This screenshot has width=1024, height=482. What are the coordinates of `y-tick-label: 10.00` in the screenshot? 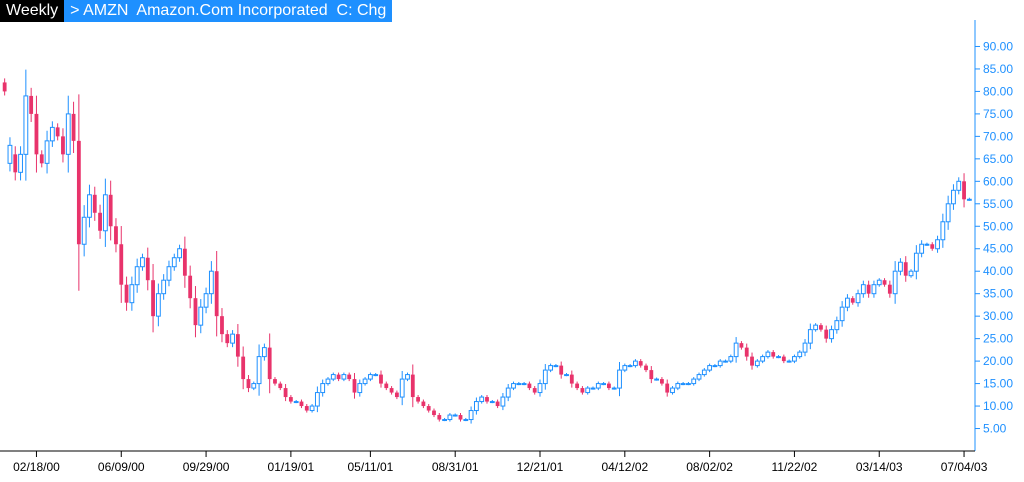 It's located at (998, 406).